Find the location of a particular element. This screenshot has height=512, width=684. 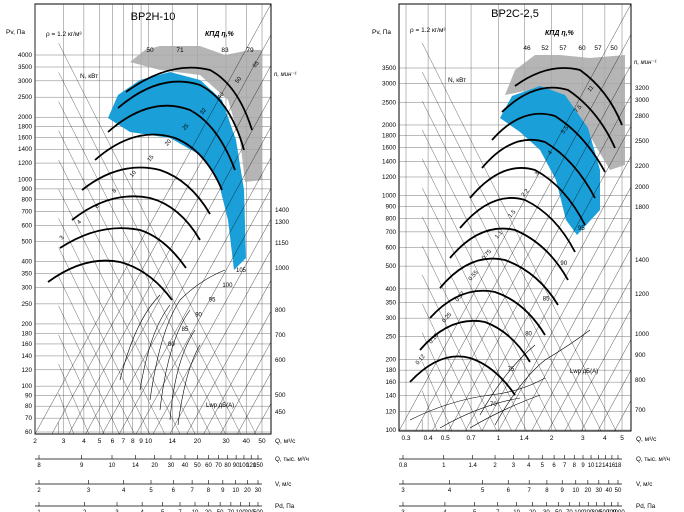

speed-tick: 2800 is located at coordinates (642, 116).